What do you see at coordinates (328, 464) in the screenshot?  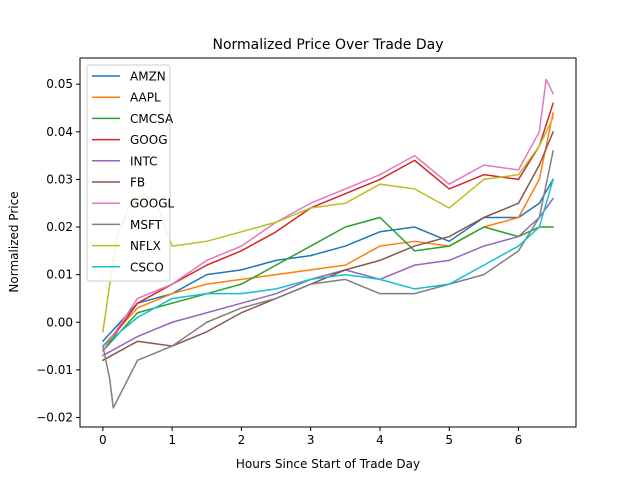 I see `x-axis-label: Hours Since Start of Trade Day` at bounding box center [328, 464].